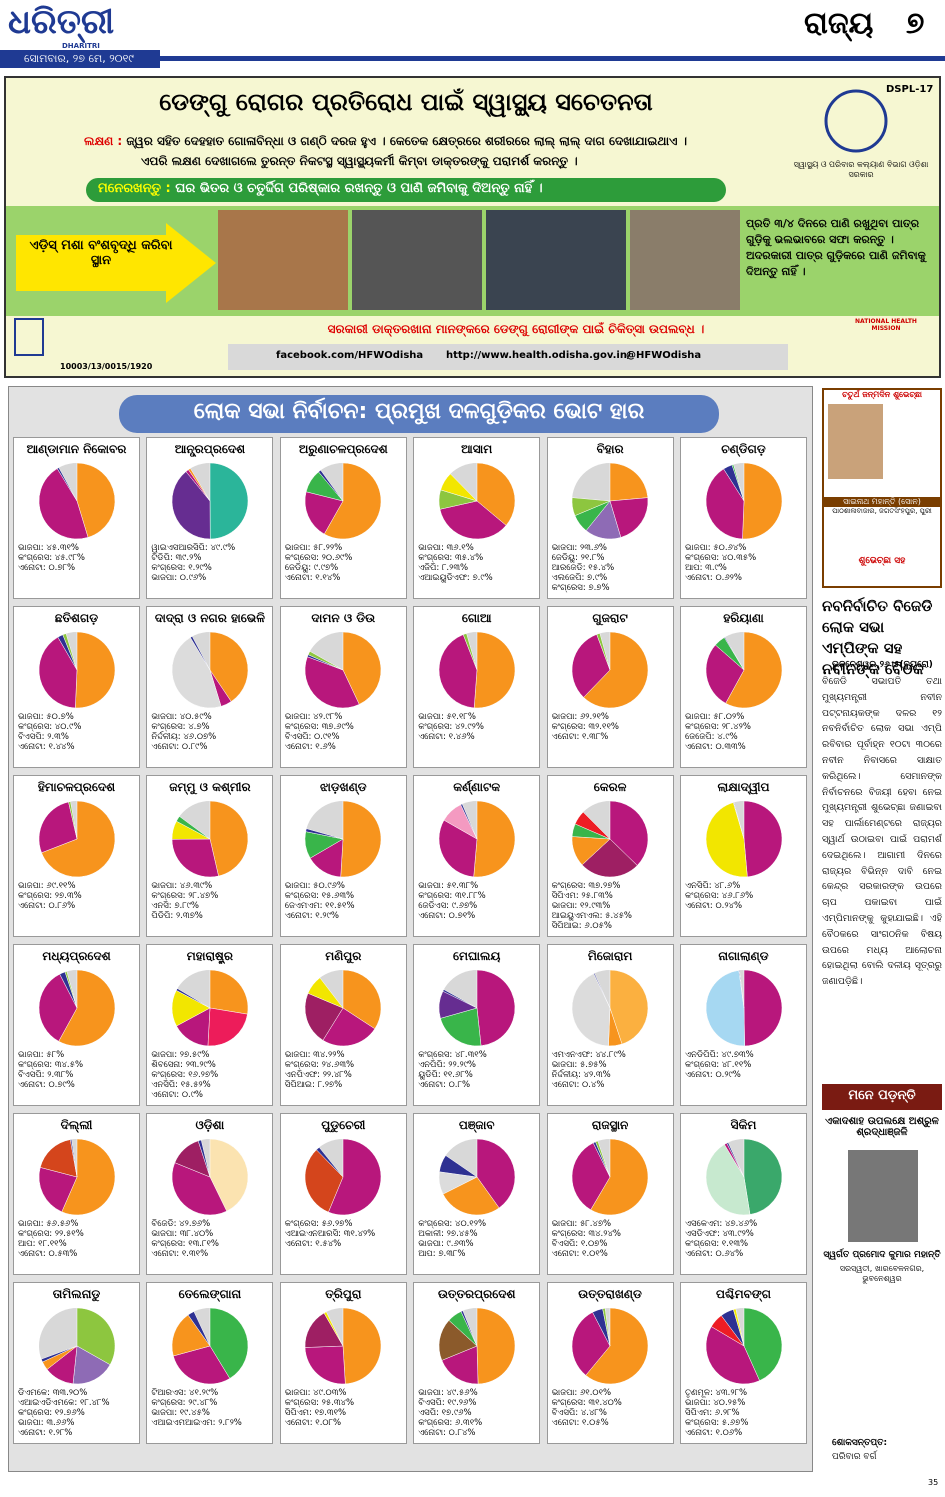 The height and width of the screenshot is (1497, 945). What do you see at coordinates (313, 1085) in the screenshot?
I see `legend-entry: ସିପିଆଇ: ୮.୨୭%` at bounding box center [313, 1085].